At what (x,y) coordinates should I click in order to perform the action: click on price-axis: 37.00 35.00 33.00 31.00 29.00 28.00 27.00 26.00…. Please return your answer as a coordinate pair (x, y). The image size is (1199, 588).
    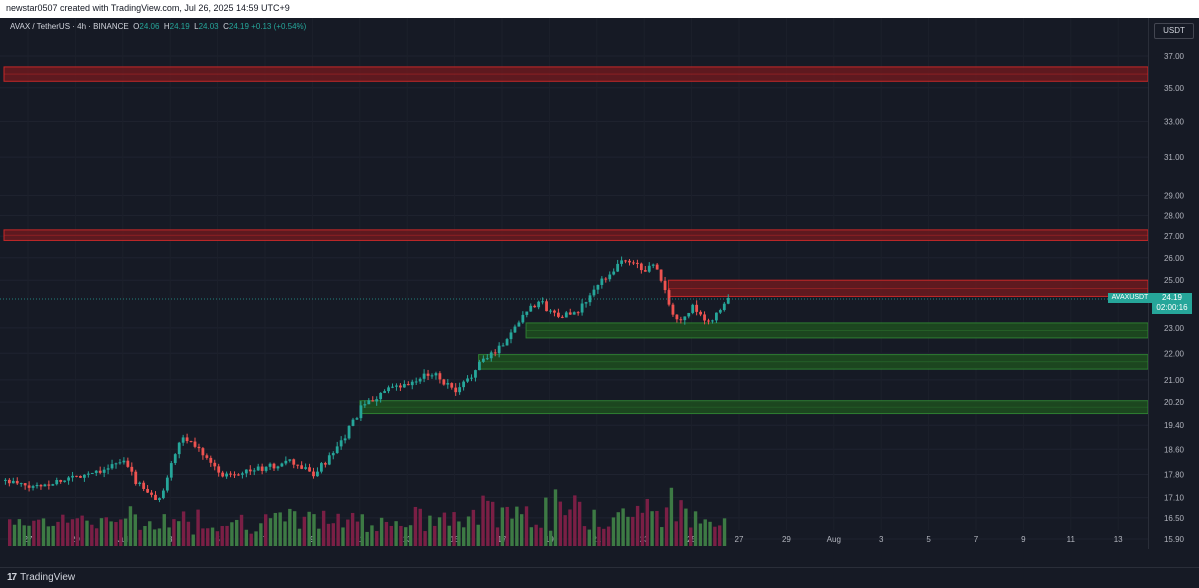
    Looking at the image, I should click on (1173, 283).